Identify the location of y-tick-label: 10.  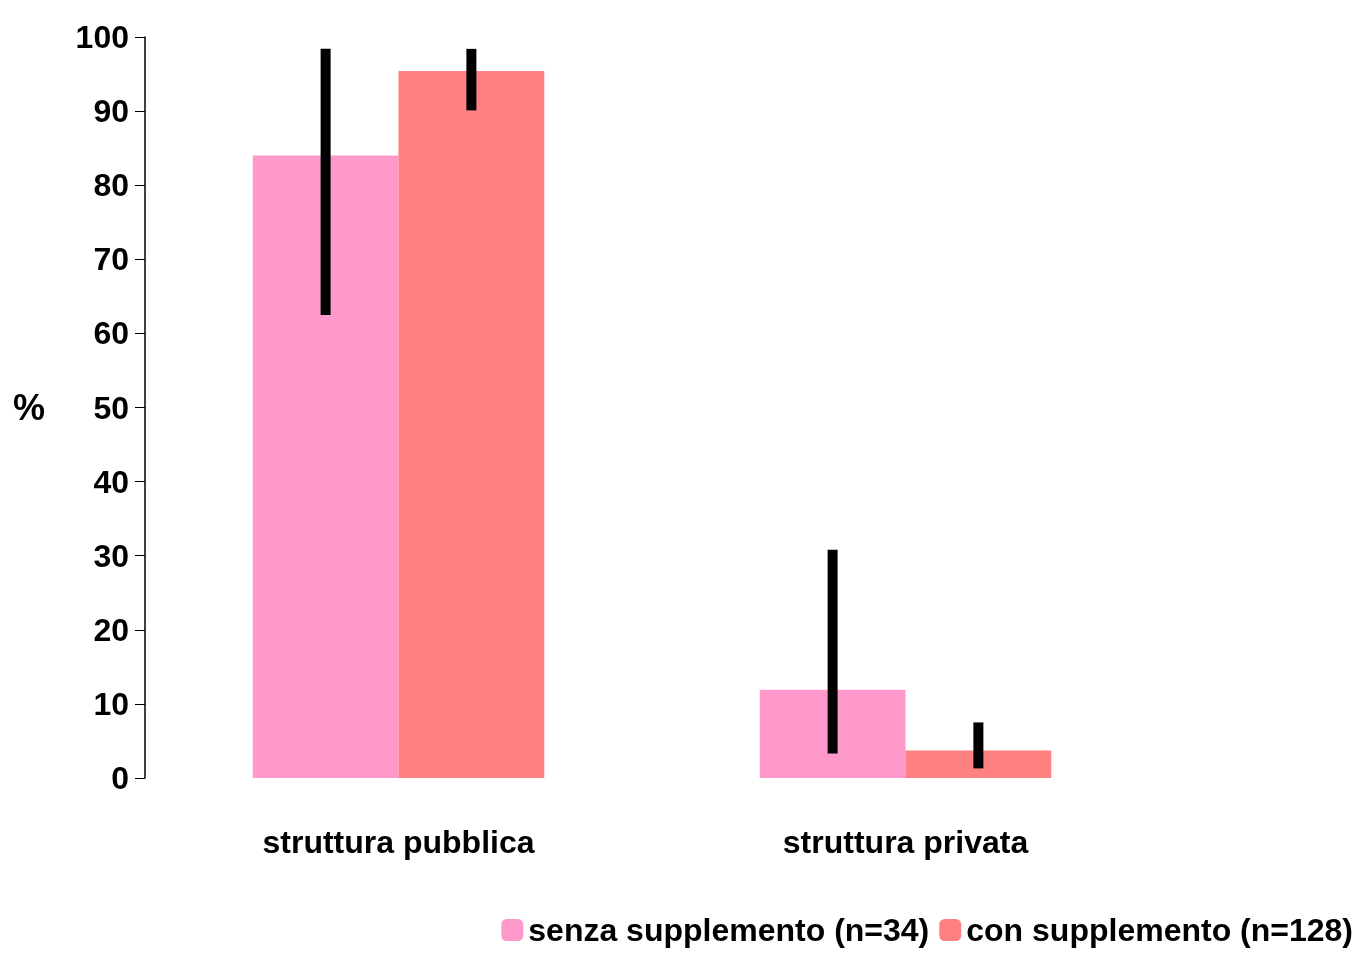
(111, 703).